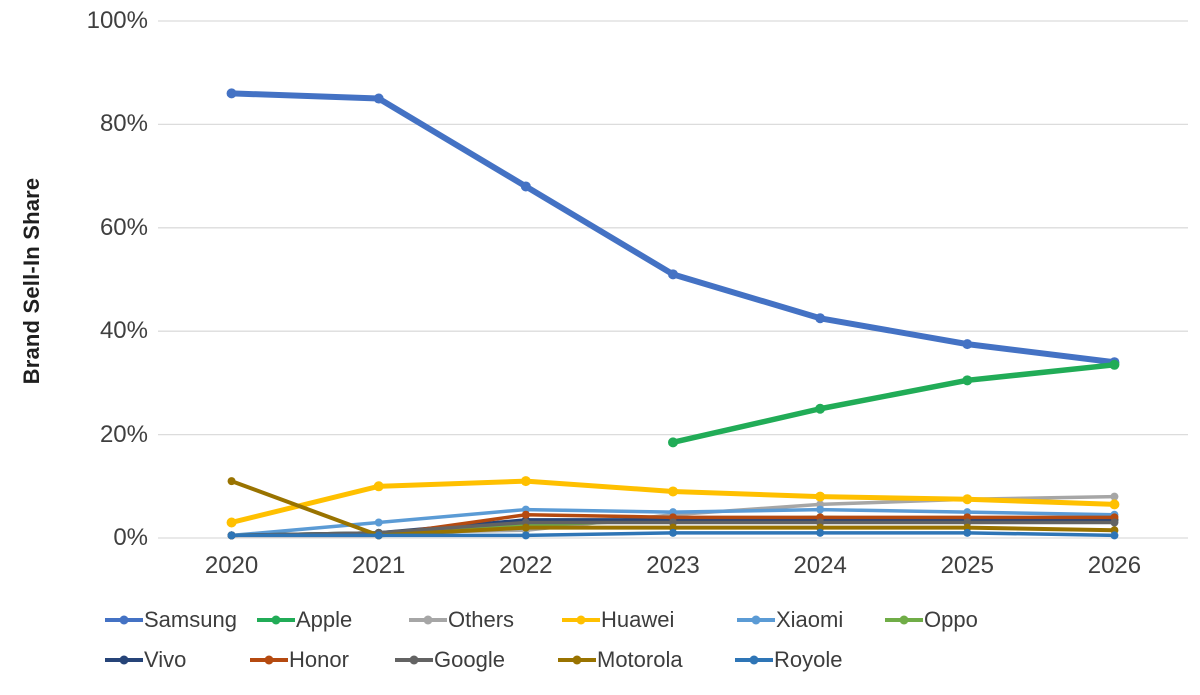 The width and height of the screenshot is (1200, 695). What do you see at coordinates (481, 619) in the screenshot?
I see `legend-label: Others` at bounding box center [481, 619].